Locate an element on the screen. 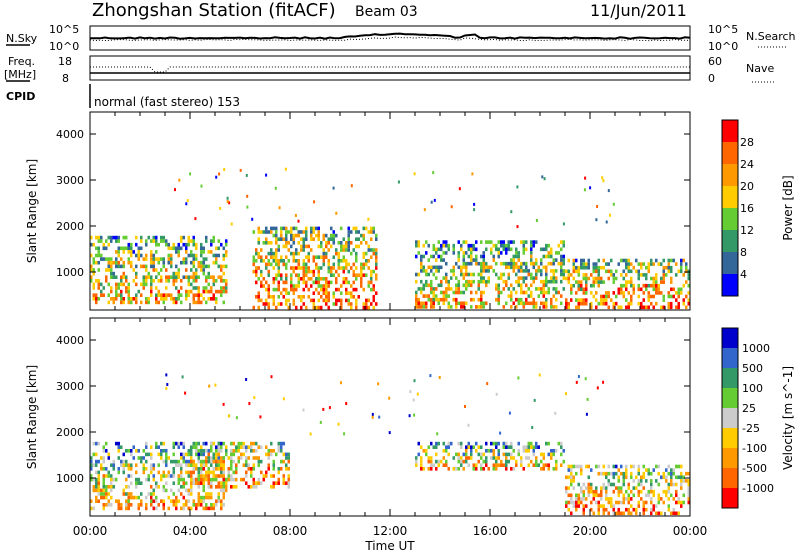 Image resolution: width=800 pixels, height=554 pixels. nsearch-tick-top: 10^5 is located at coordinates (723, 29).